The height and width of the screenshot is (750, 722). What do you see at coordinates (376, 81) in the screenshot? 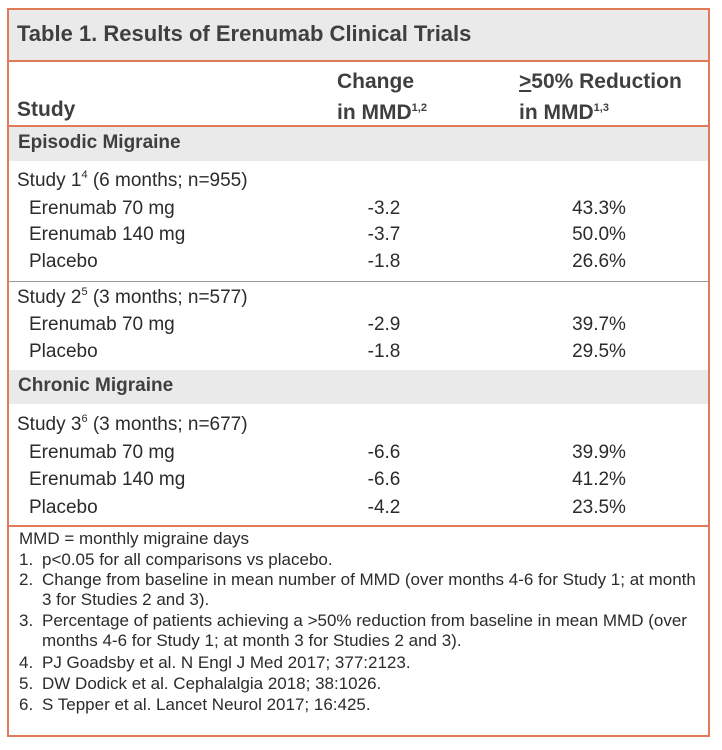
I see `column-header-change-line1: Change` at bounding box center [376, 81].